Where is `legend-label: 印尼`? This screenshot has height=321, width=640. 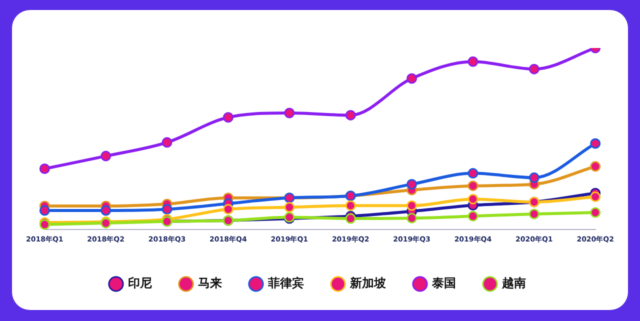
legend-label: 印尼 is located at coordinates (140, 283).